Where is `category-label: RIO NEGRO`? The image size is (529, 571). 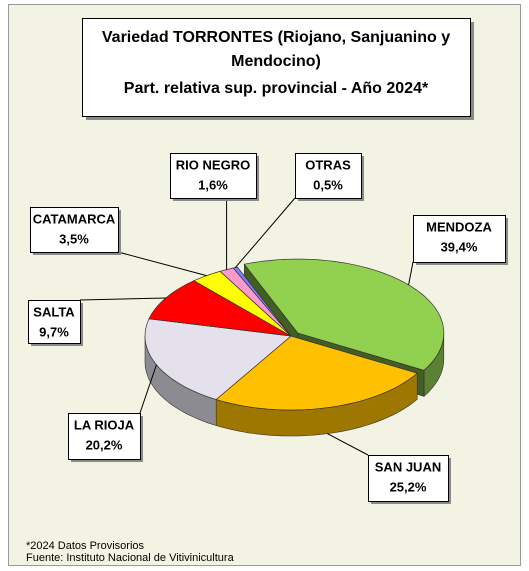 category-label: RIO NEGRO is located at coordinates (213, 164).